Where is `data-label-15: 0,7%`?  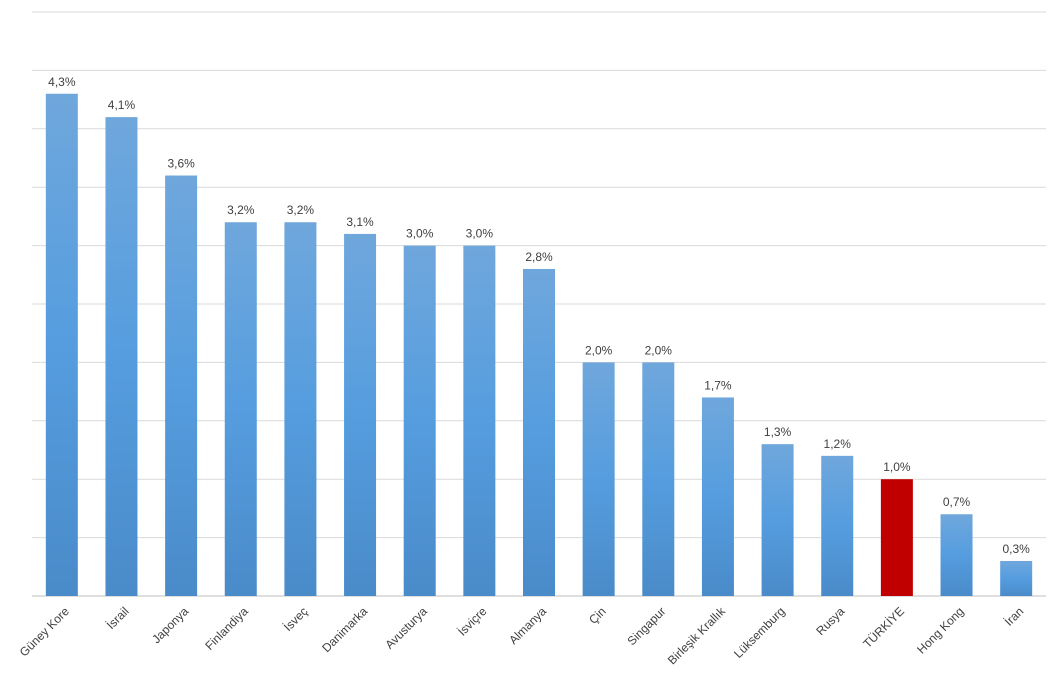 data-label-15: 0,7% is located at coordinates (957, 502).